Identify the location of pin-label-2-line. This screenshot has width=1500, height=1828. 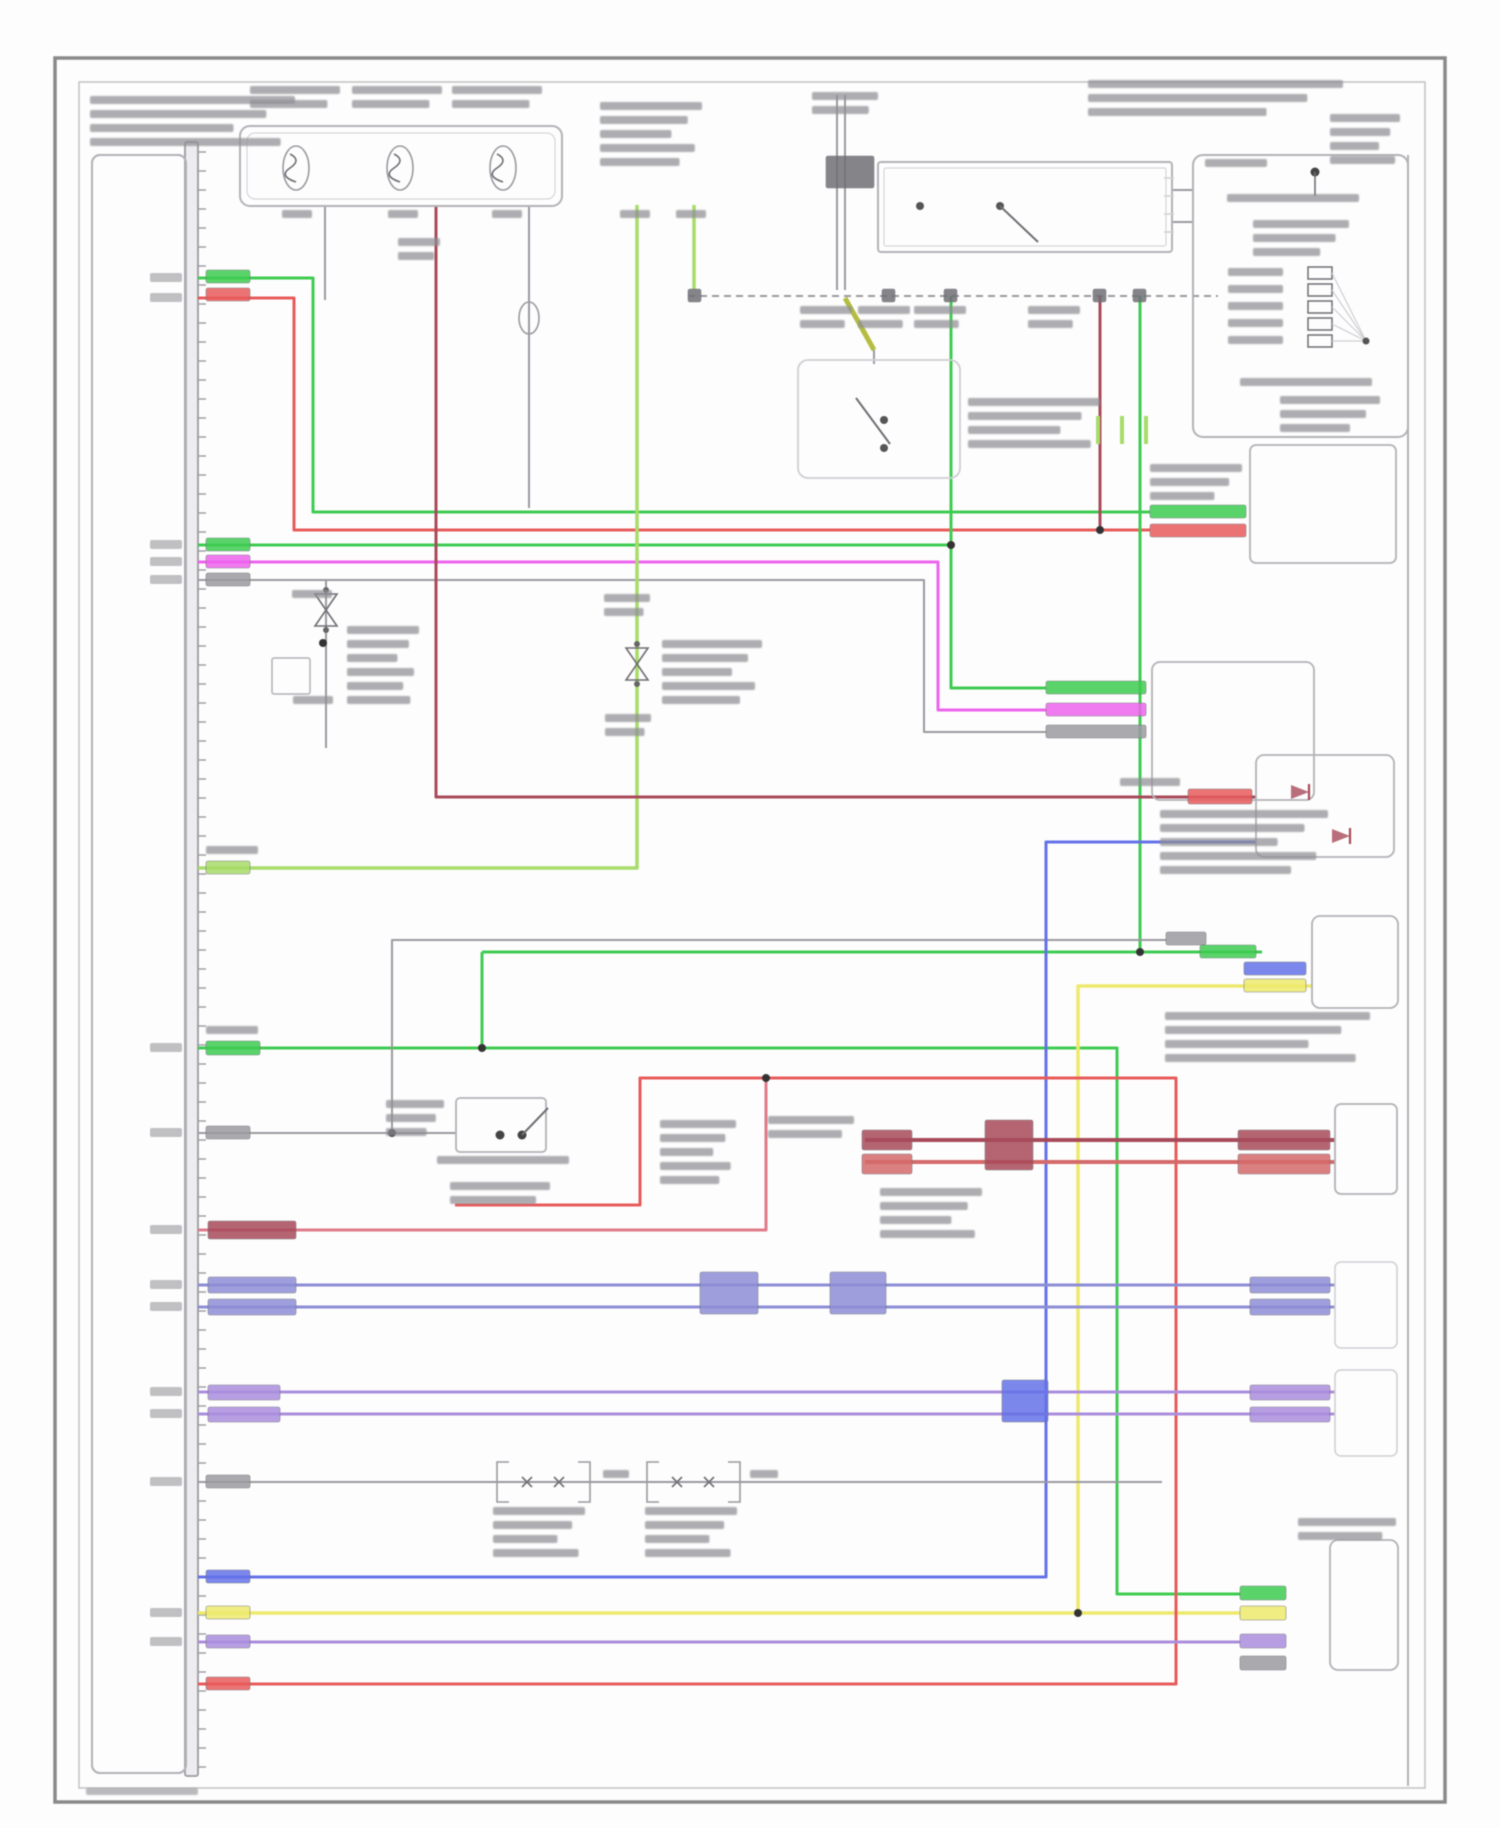
(880, 324).